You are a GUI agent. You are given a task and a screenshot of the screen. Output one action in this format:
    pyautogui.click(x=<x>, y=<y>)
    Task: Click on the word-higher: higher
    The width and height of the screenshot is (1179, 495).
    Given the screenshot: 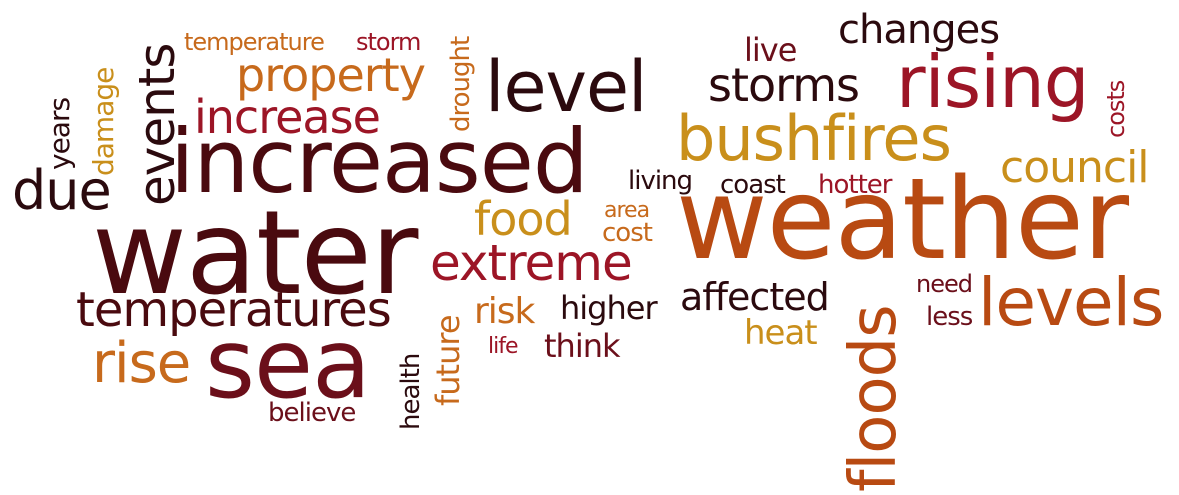 What is the action you would take?
    pyautogui.click(x=609, y=308)
    